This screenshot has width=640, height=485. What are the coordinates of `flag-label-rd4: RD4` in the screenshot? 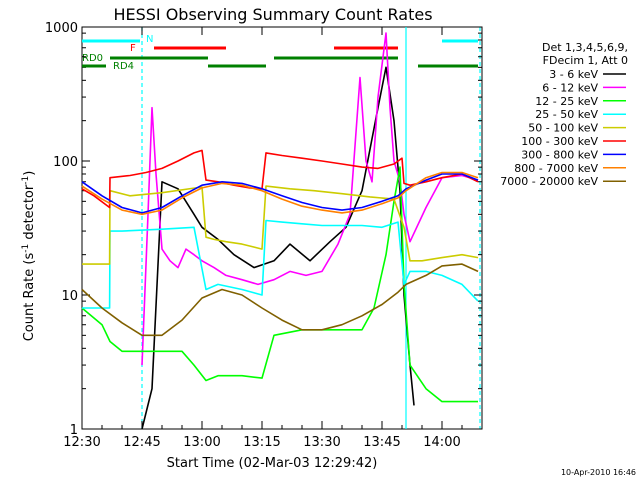 It's located at (123, 66).